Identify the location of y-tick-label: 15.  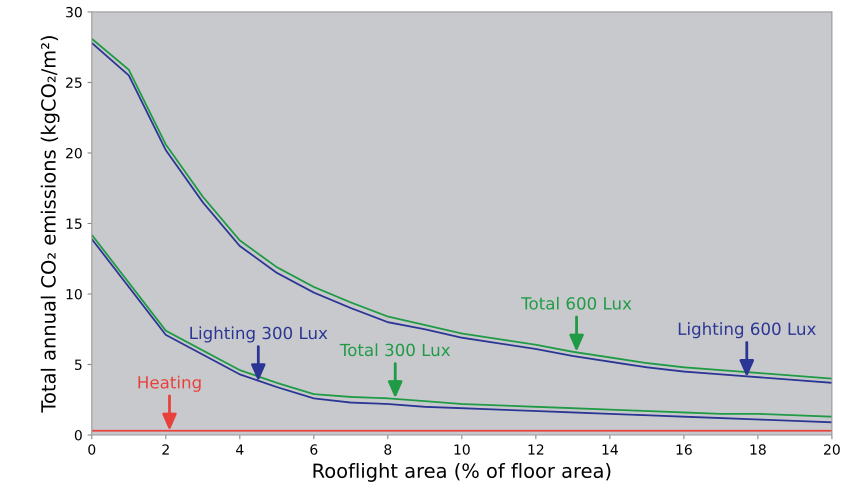
(74, 223).